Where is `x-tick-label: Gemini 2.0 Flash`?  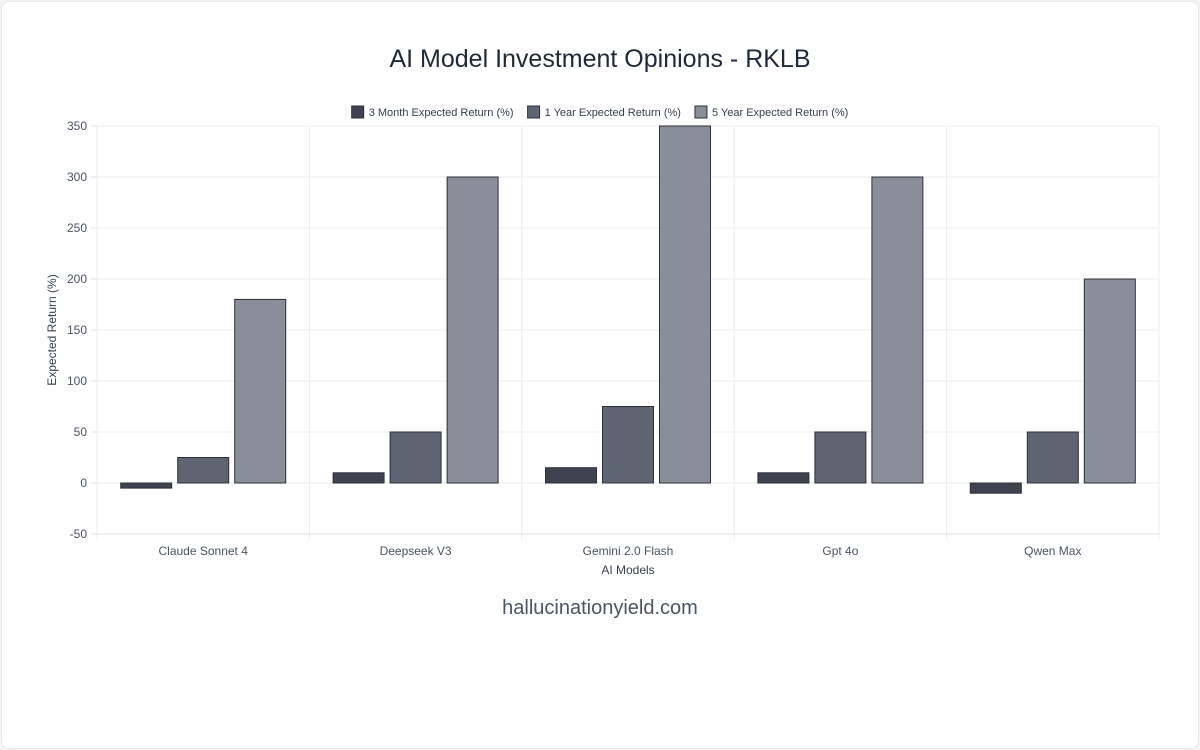
x-tick-label: Gemini 2.0 Flash is located at coordinates (628, 551).